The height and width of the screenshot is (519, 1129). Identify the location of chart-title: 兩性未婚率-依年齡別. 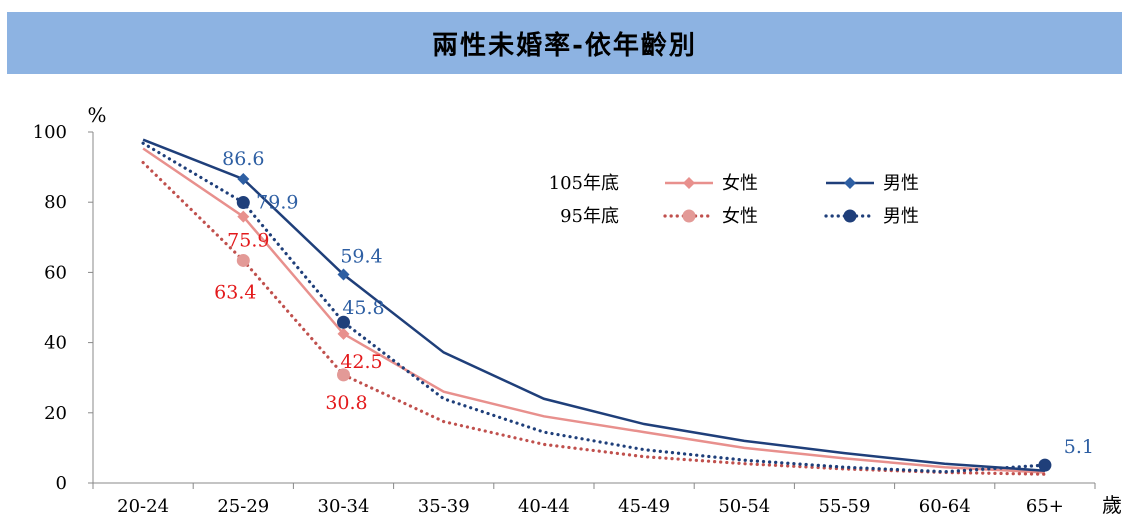
(564, 45).